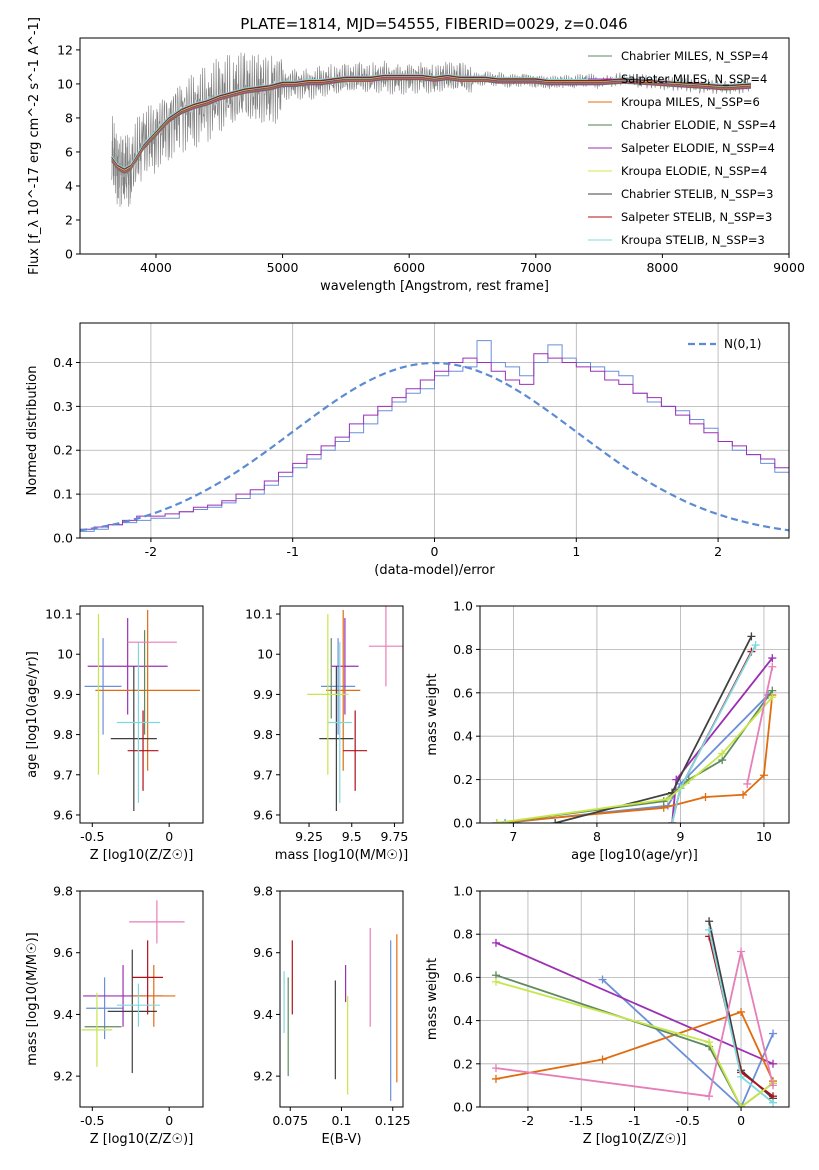  I want to click on x-axis-label: age [log10(age/yr)], so click(634, 855).